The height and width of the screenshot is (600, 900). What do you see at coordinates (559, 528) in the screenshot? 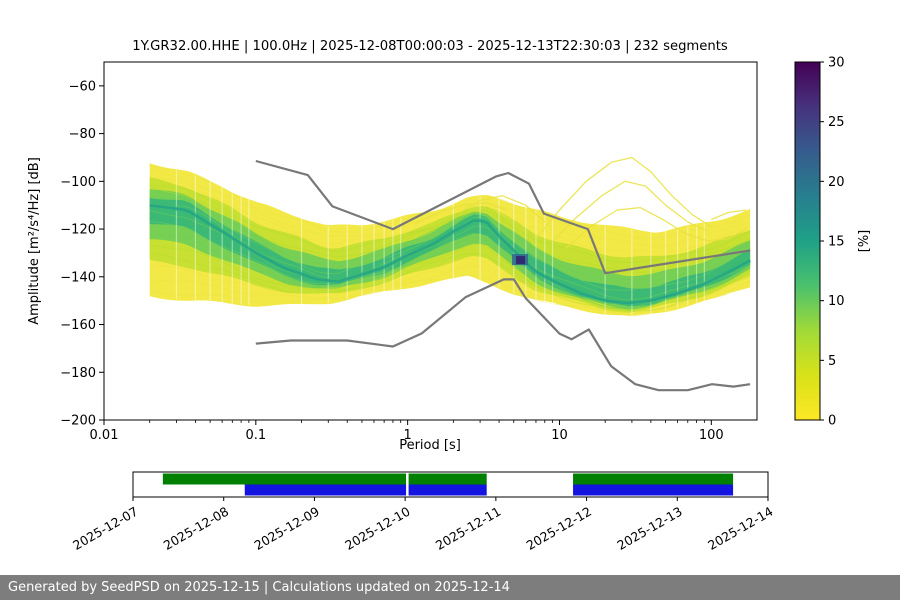
I see `date-label: 2025-12-12` at bounding box center [559, 528].